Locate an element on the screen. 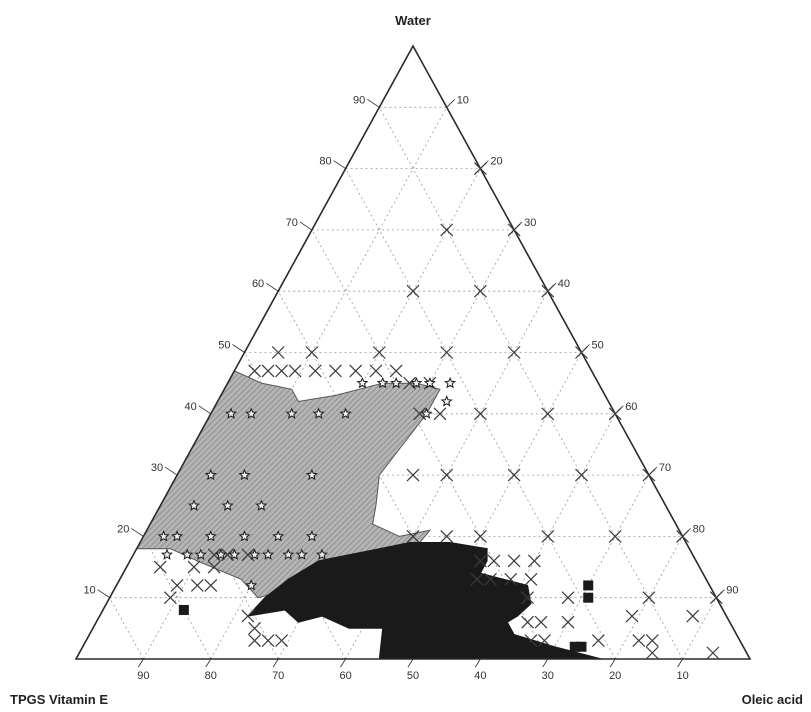 This screenshot has width=811, height=712. tick-label-tpgs-30: 30 is located at coordinates (548, 676).